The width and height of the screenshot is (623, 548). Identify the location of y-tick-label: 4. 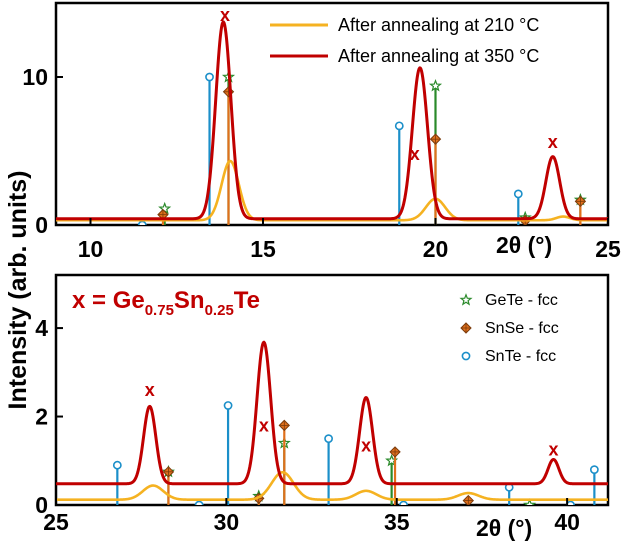
(41, 328).